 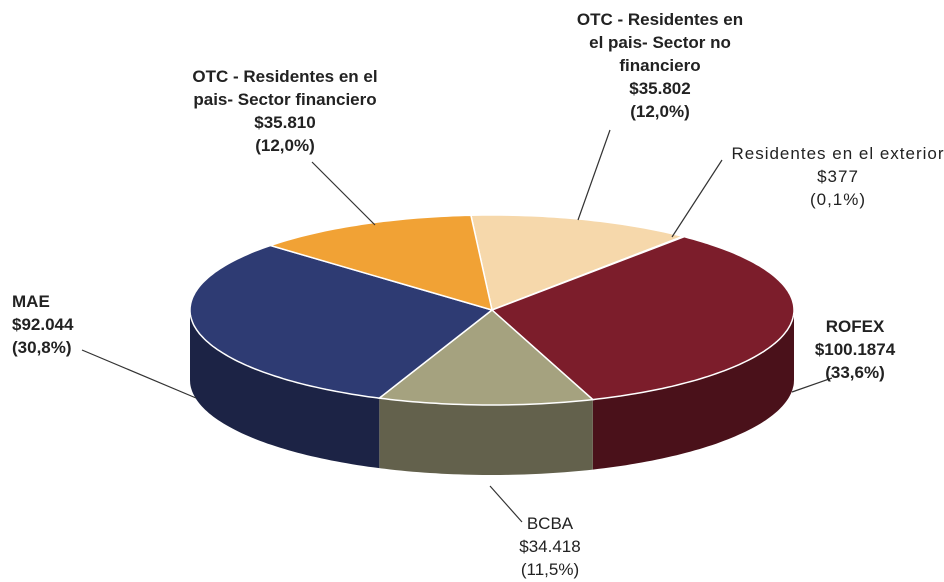 What do you see at coordinates (42, 347) in the screenshot?
I see `value-label: (30,8%)` at bounding box center [42, 347].